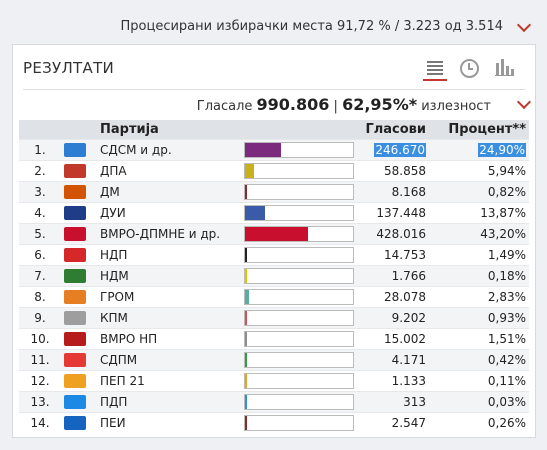 The height and width of the screenshot is (450, 547). Describe the element at coordinates (40, 234) in the screenshot. I see `row-rank: 5.` at that location.